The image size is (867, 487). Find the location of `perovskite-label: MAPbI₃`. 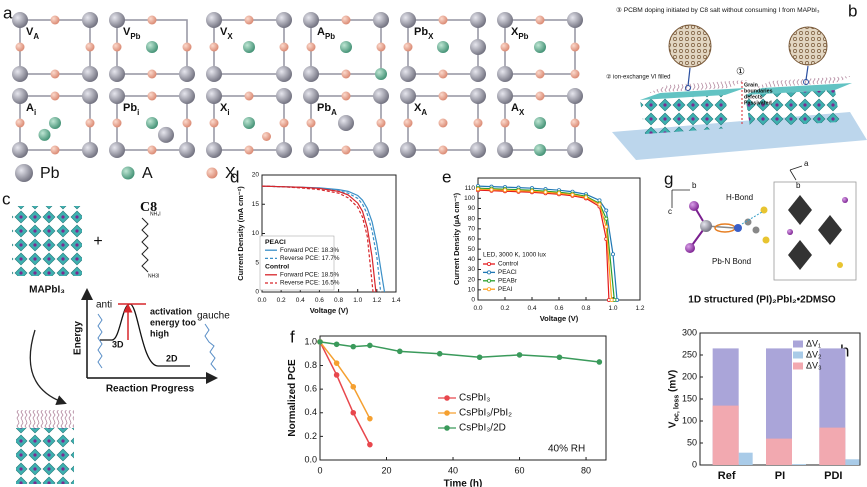

perovskite-label: MAPbI₃ is located at coordinates (47, 290).